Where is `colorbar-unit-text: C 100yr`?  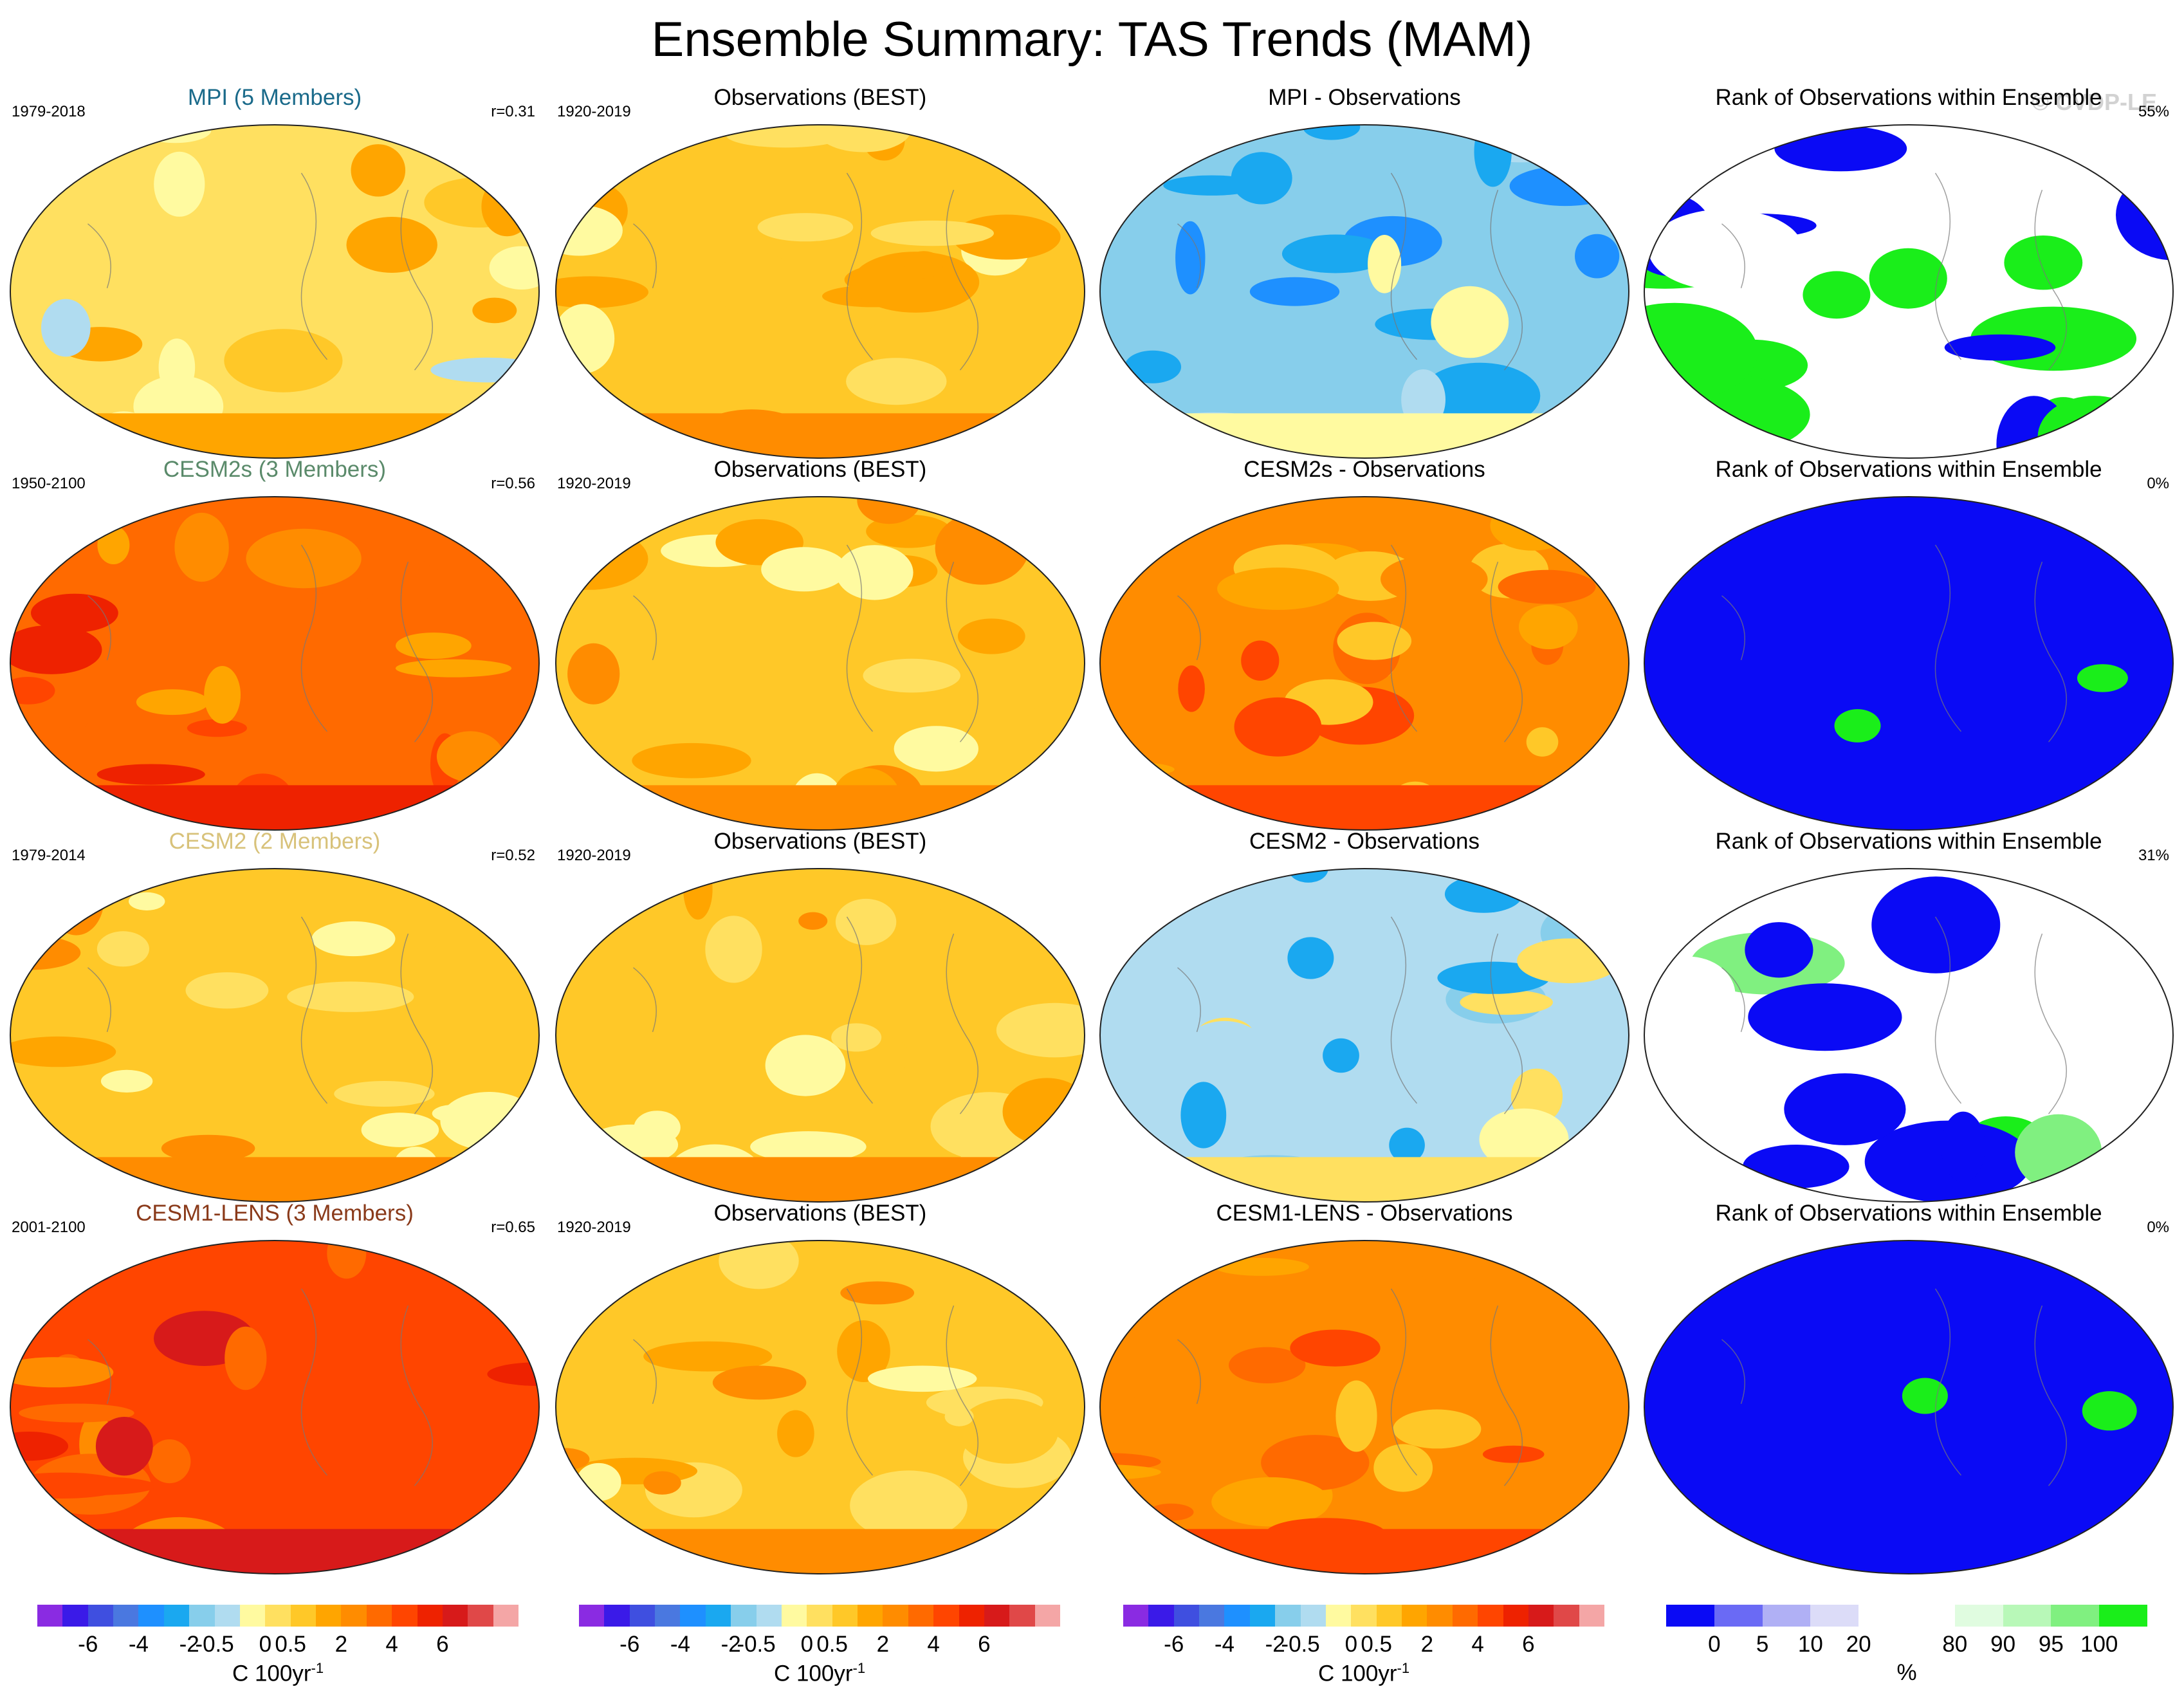 colorbar-unit-text: C 100yr is located at coordinates (813, 1673).